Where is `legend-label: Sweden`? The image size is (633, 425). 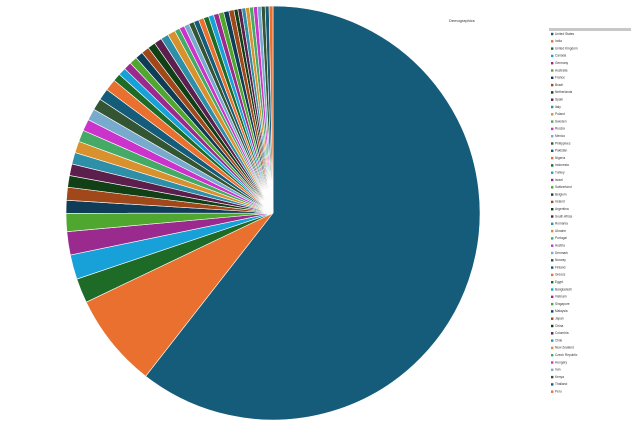
legend-label: Sweden is located at coordinates (561, 121).